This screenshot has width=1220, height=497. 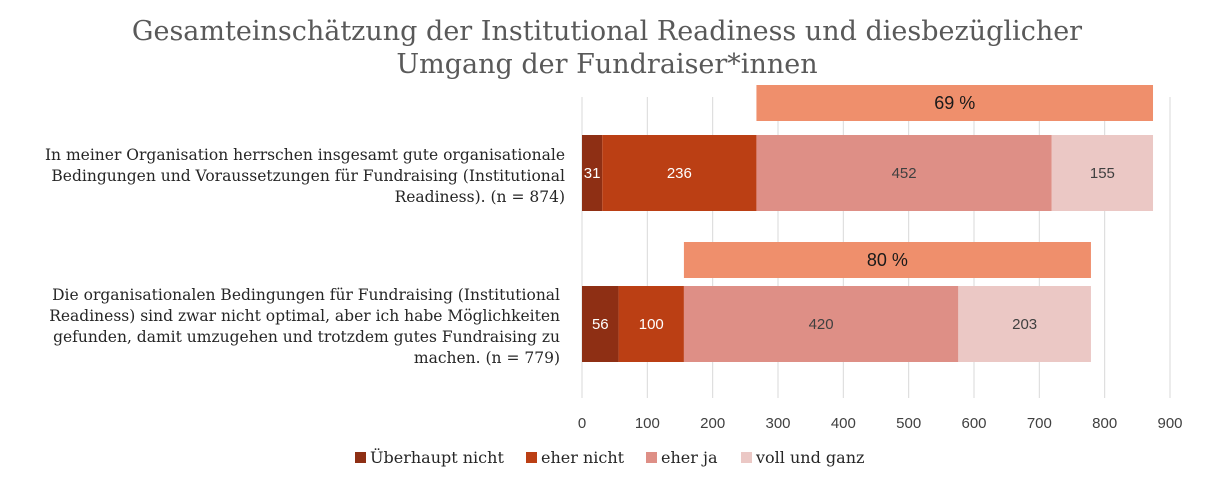 I want to click on bar-segment-c2-s1, so click(x=600, y=324).